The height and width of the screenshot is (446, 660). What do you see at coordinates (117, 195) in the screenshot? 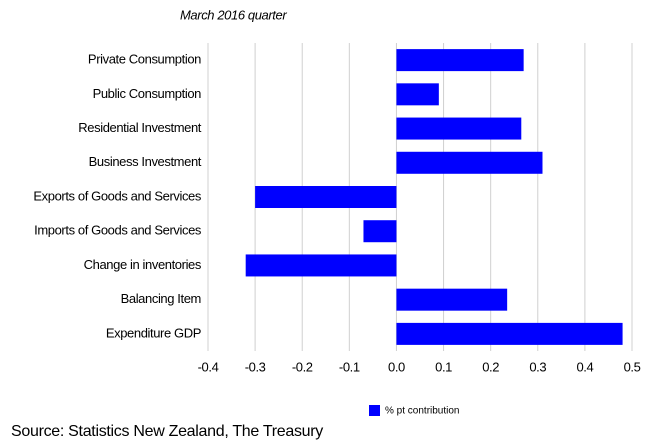
I see `y-tick-label: Exports of Goods and Services` at bounding box center [117, 195].